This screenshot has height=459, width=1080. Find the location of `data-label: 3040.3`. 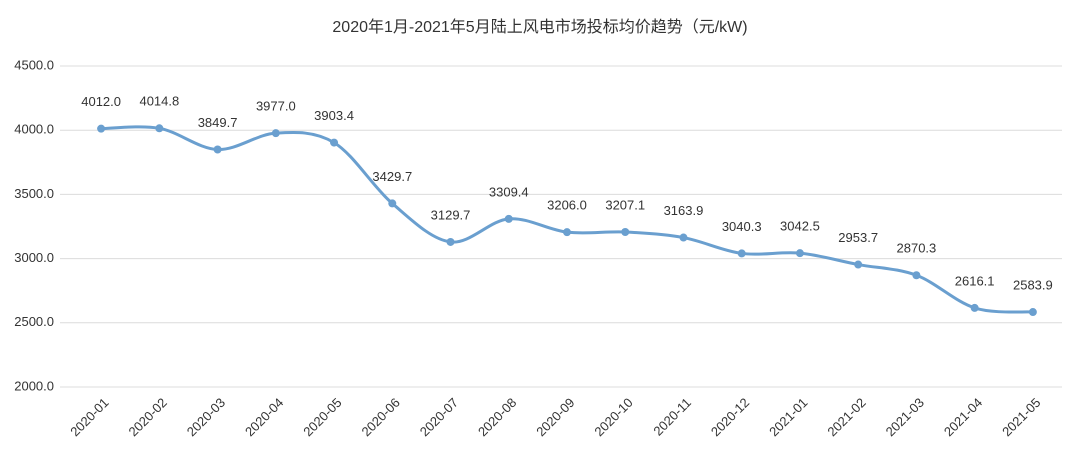

data-label: 3040.3 is located at coordinates (742, 226).